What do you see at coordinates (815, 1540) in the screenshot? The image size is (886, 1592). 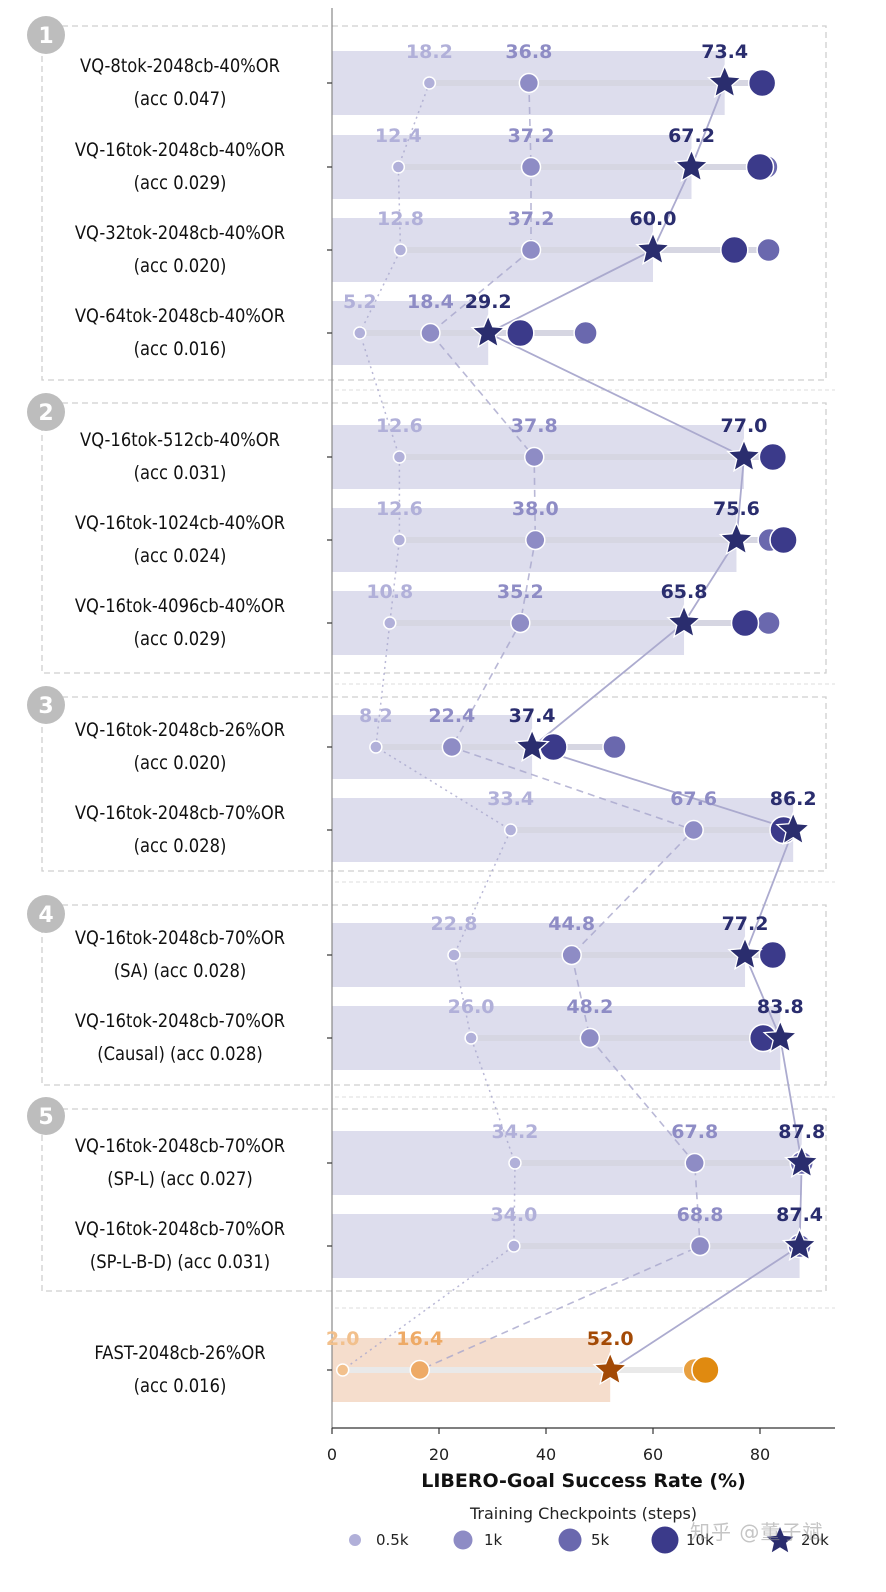 I see `legend-label: 20k` at bounding box center [815, 1540].